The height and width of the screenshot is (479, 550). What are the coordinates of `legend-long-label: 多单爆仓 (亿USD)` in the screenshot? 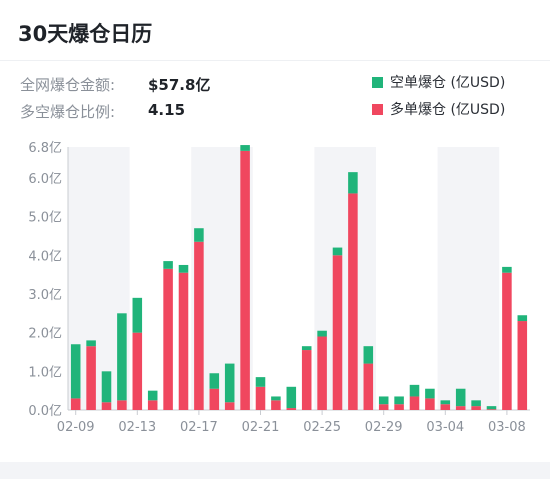 It's located at (448, 110).